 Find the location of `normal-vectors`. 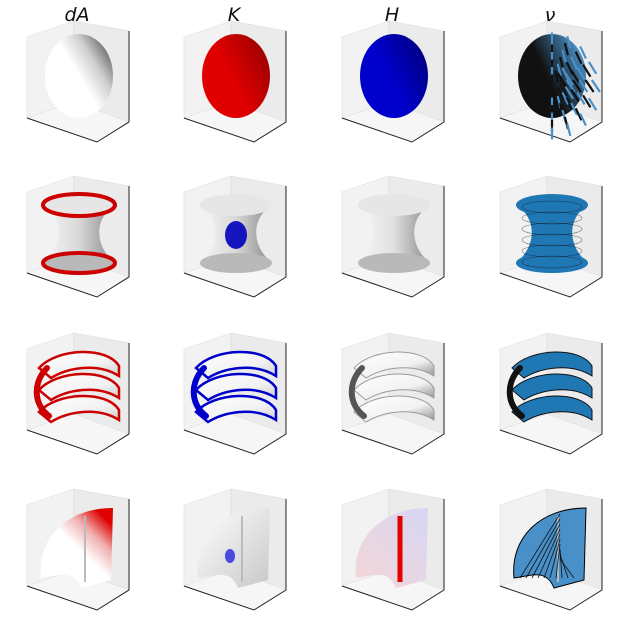

normal-vectors is located at coordinates (575, 86).